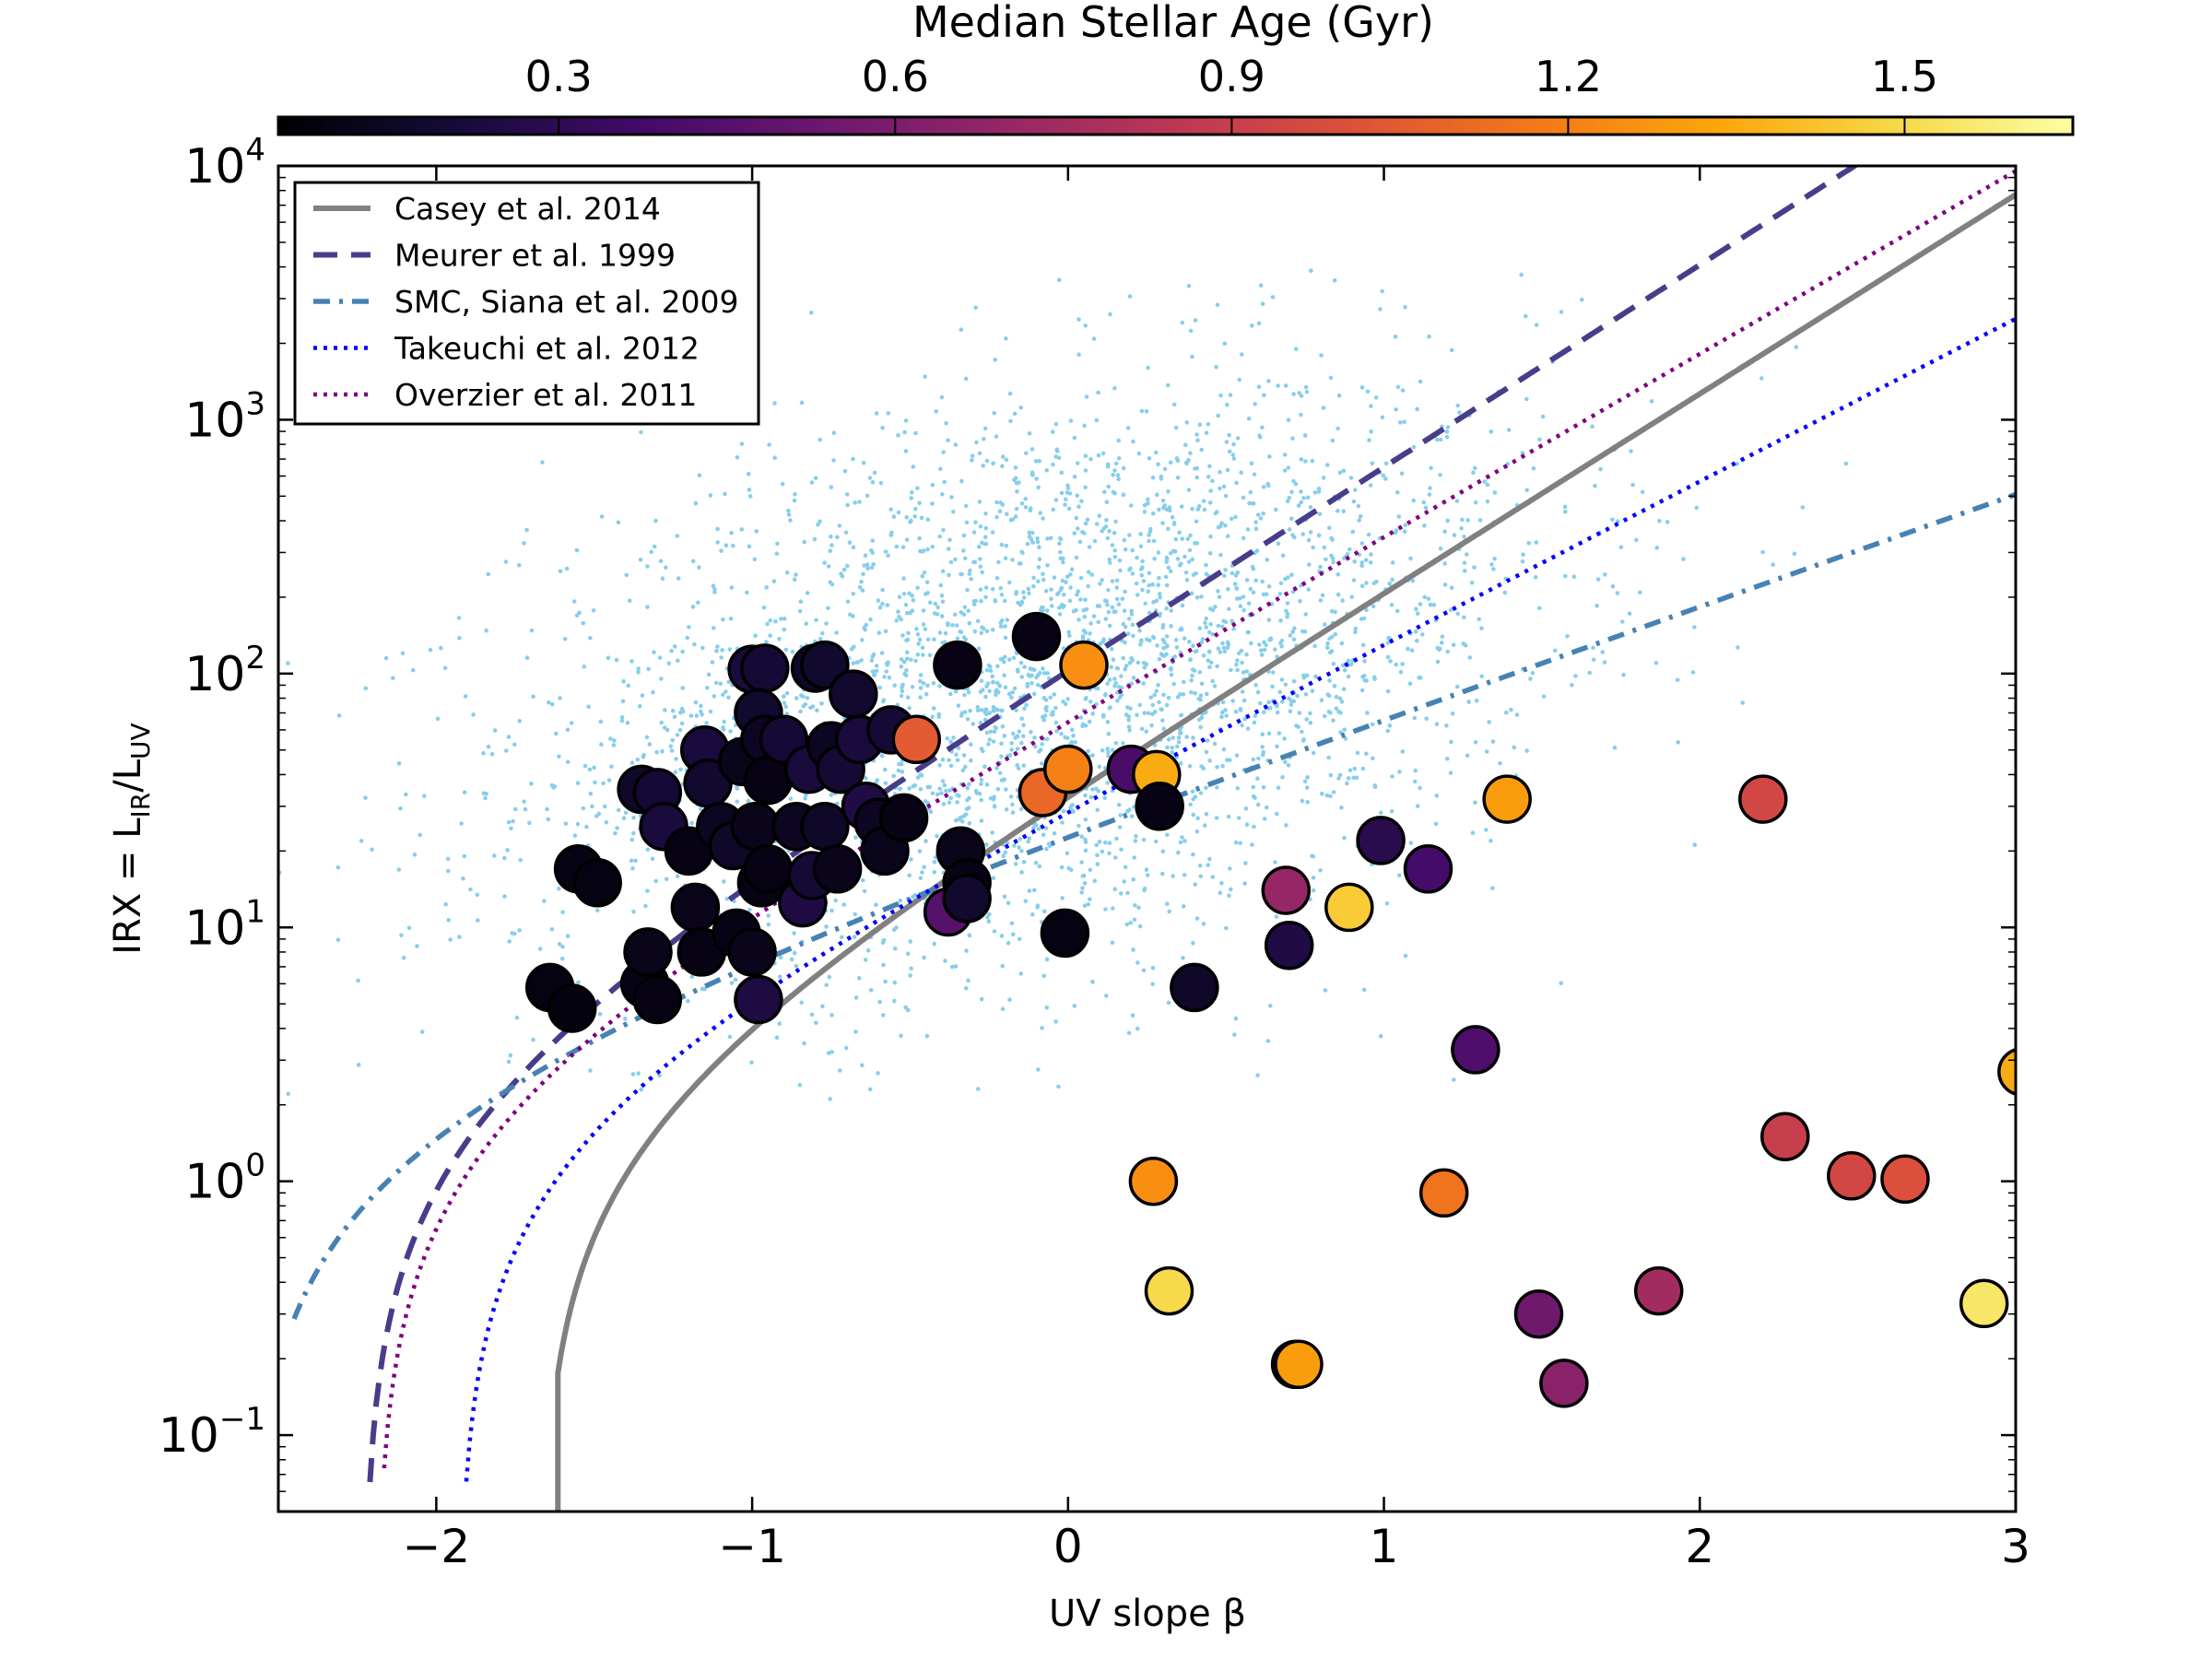  What do you see at coordinates (752, 1546) in the screenshot?
I see `x-tick-label: −1` at bounding box center [752, 1546].